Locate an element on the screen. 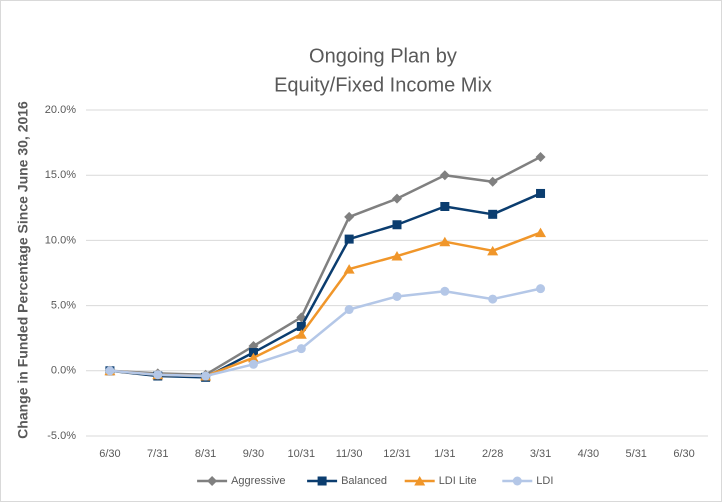  x-tick-label: 3/31 is located at coordinates (540, 454).